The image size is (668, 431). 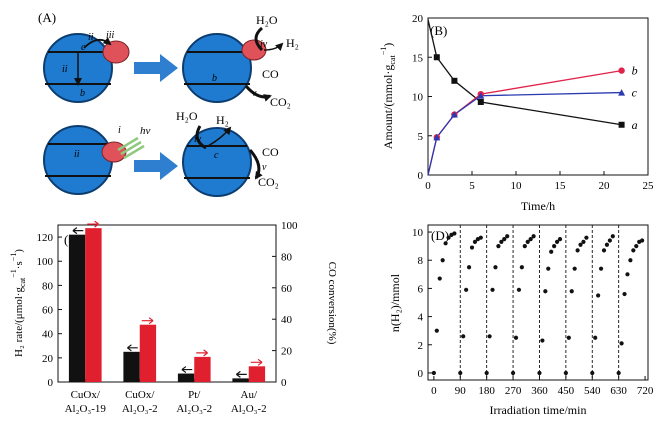 What do you see at coordinates (561, 186) in the screenshot?
I see `x-tick-label: 15` at bounding box center [561, 186].